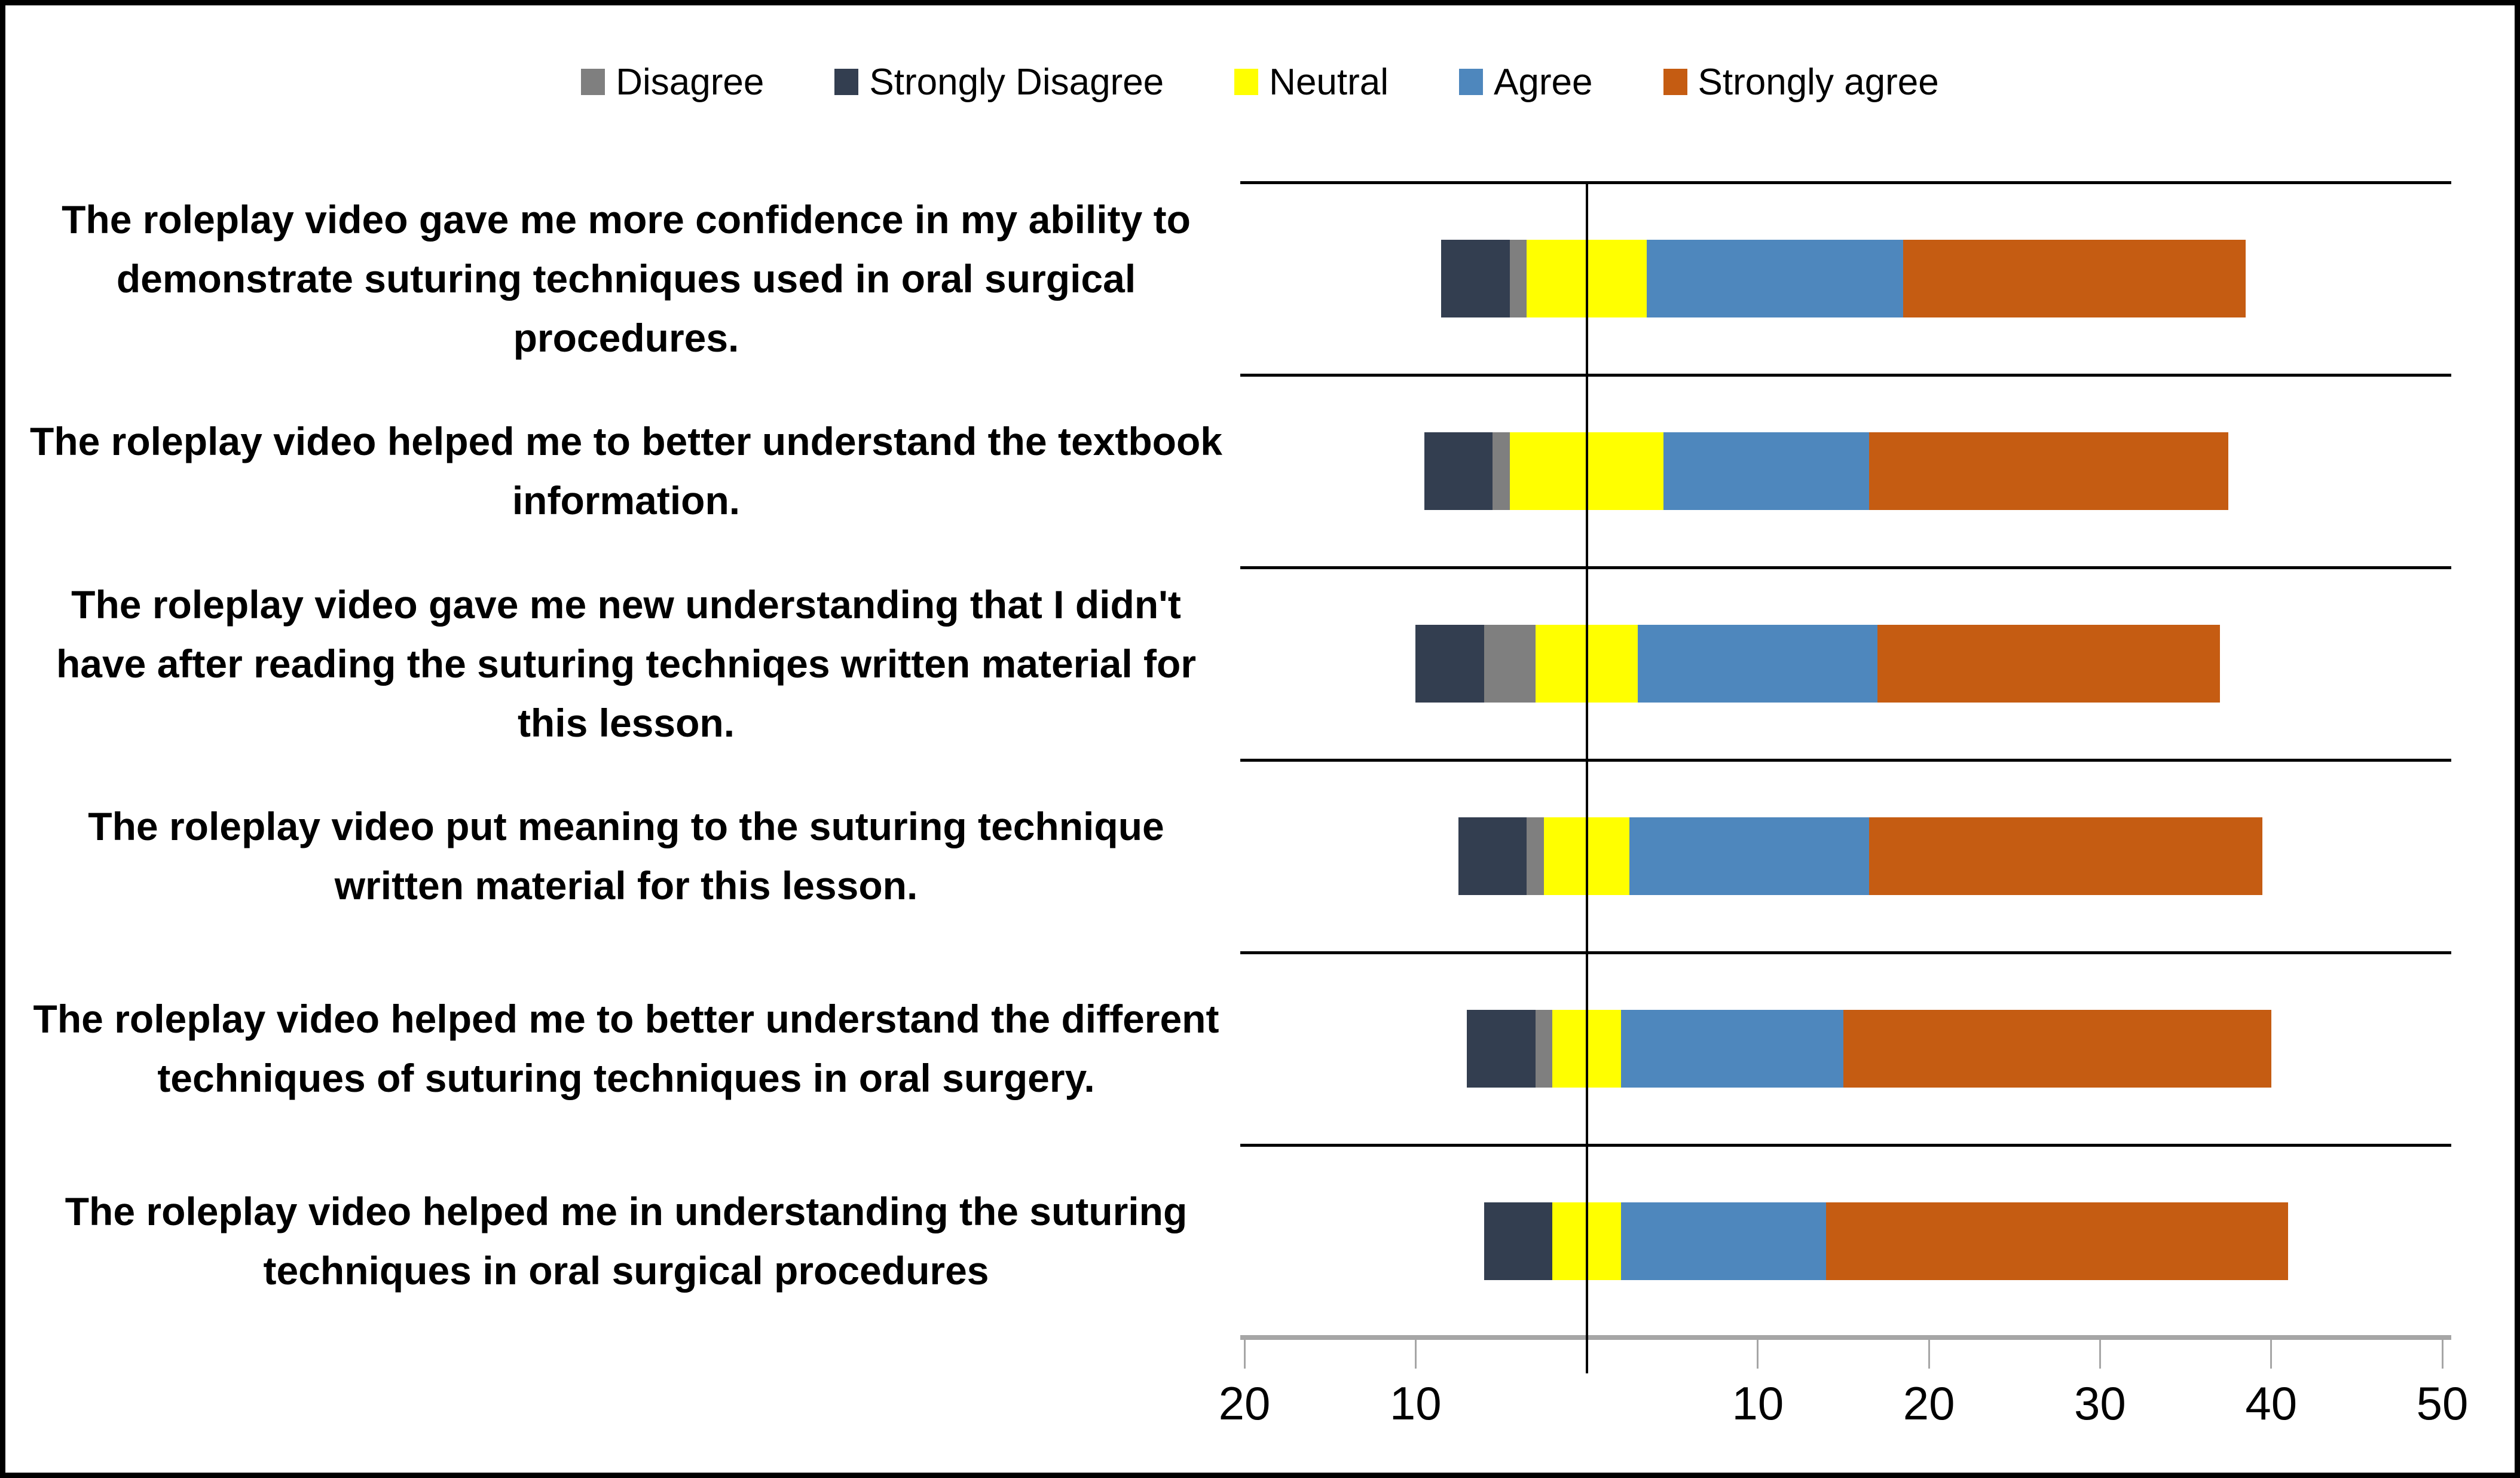 This screenshot has width=2520, height=1478. Describe the element at coordinates (1246, 82) in the screenshot. I see `legend-swatch-neutral` at that location.